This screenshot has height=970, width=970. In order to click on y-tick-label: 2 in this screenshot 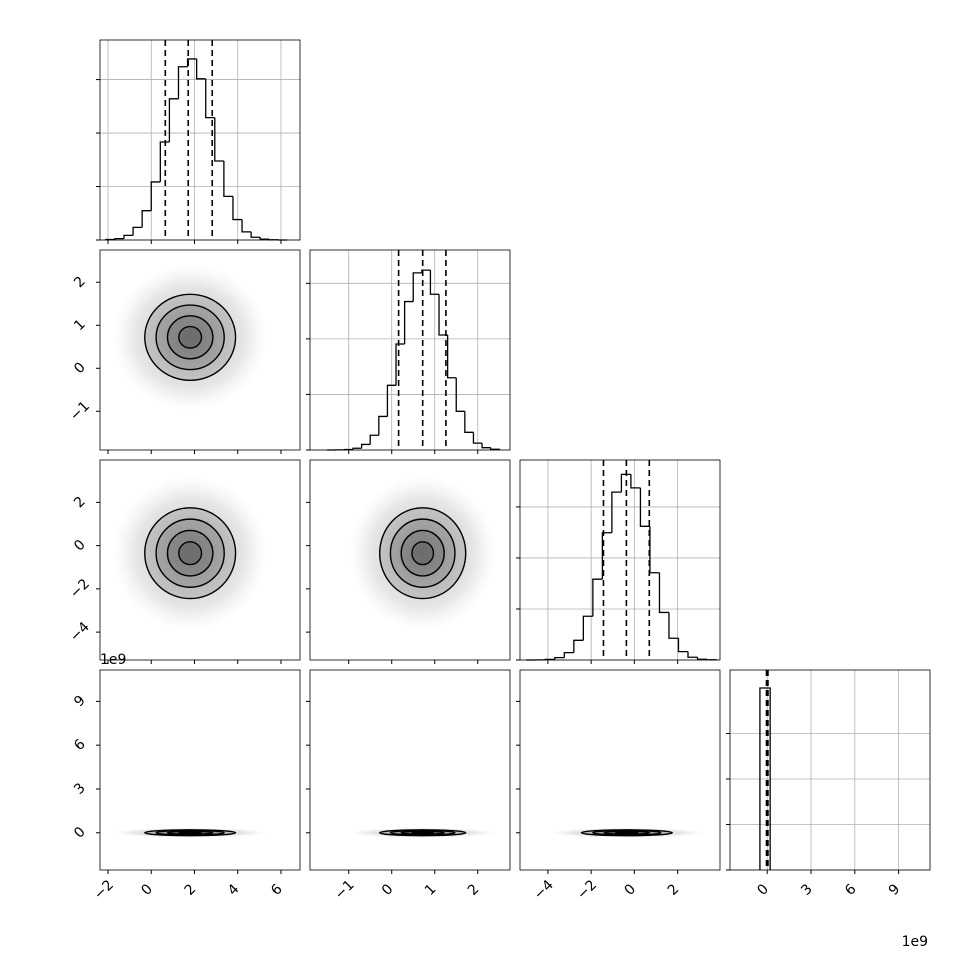, I will do `click(80, 282)`.